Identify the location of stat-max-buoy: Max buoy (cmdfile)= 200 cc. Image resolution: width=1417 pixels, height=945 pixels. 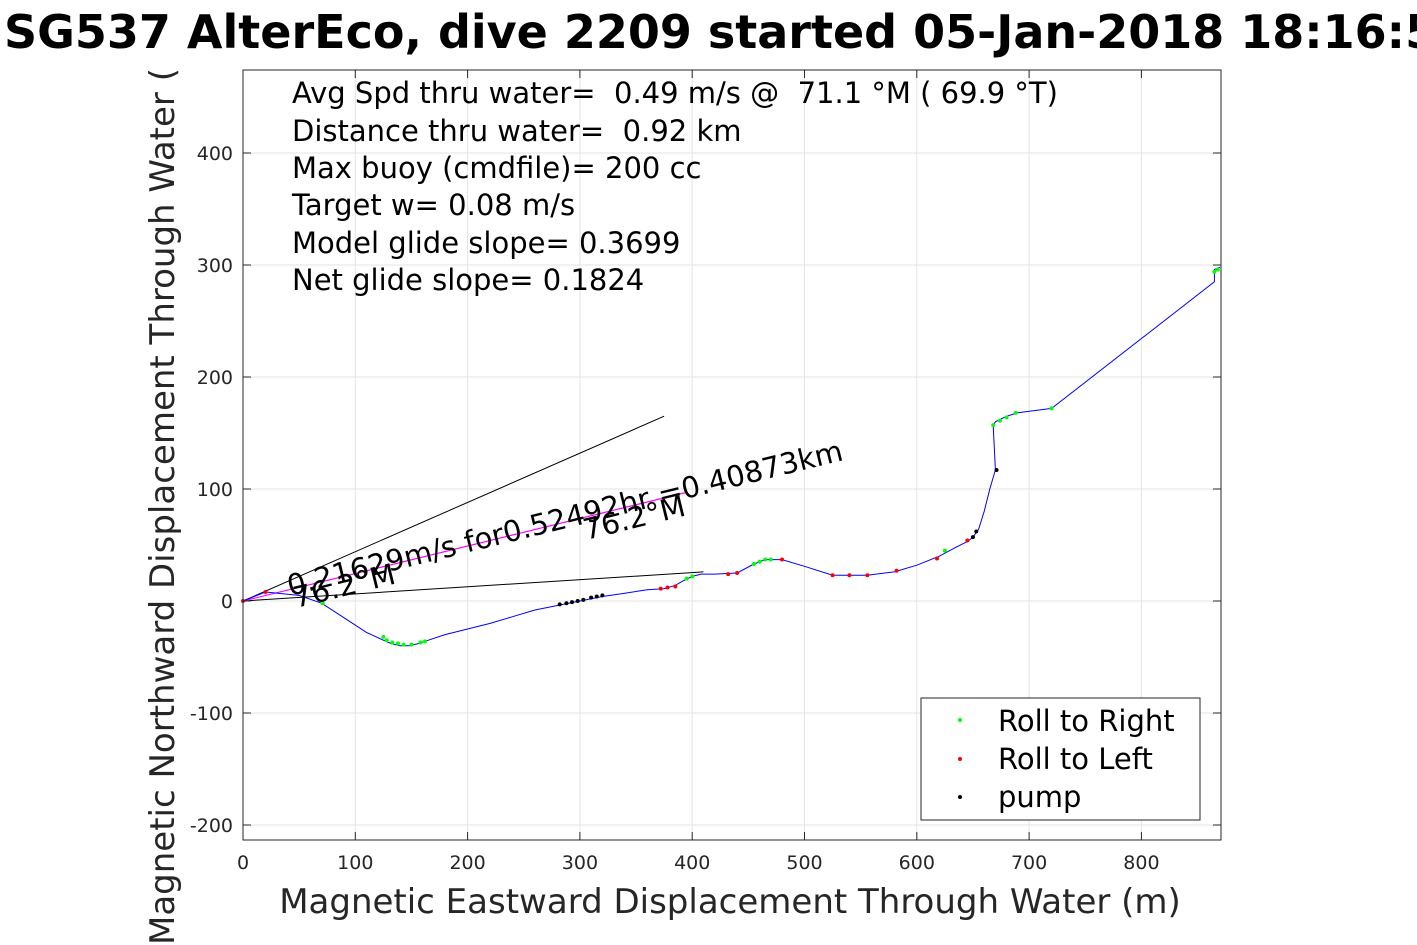
(496, 168).